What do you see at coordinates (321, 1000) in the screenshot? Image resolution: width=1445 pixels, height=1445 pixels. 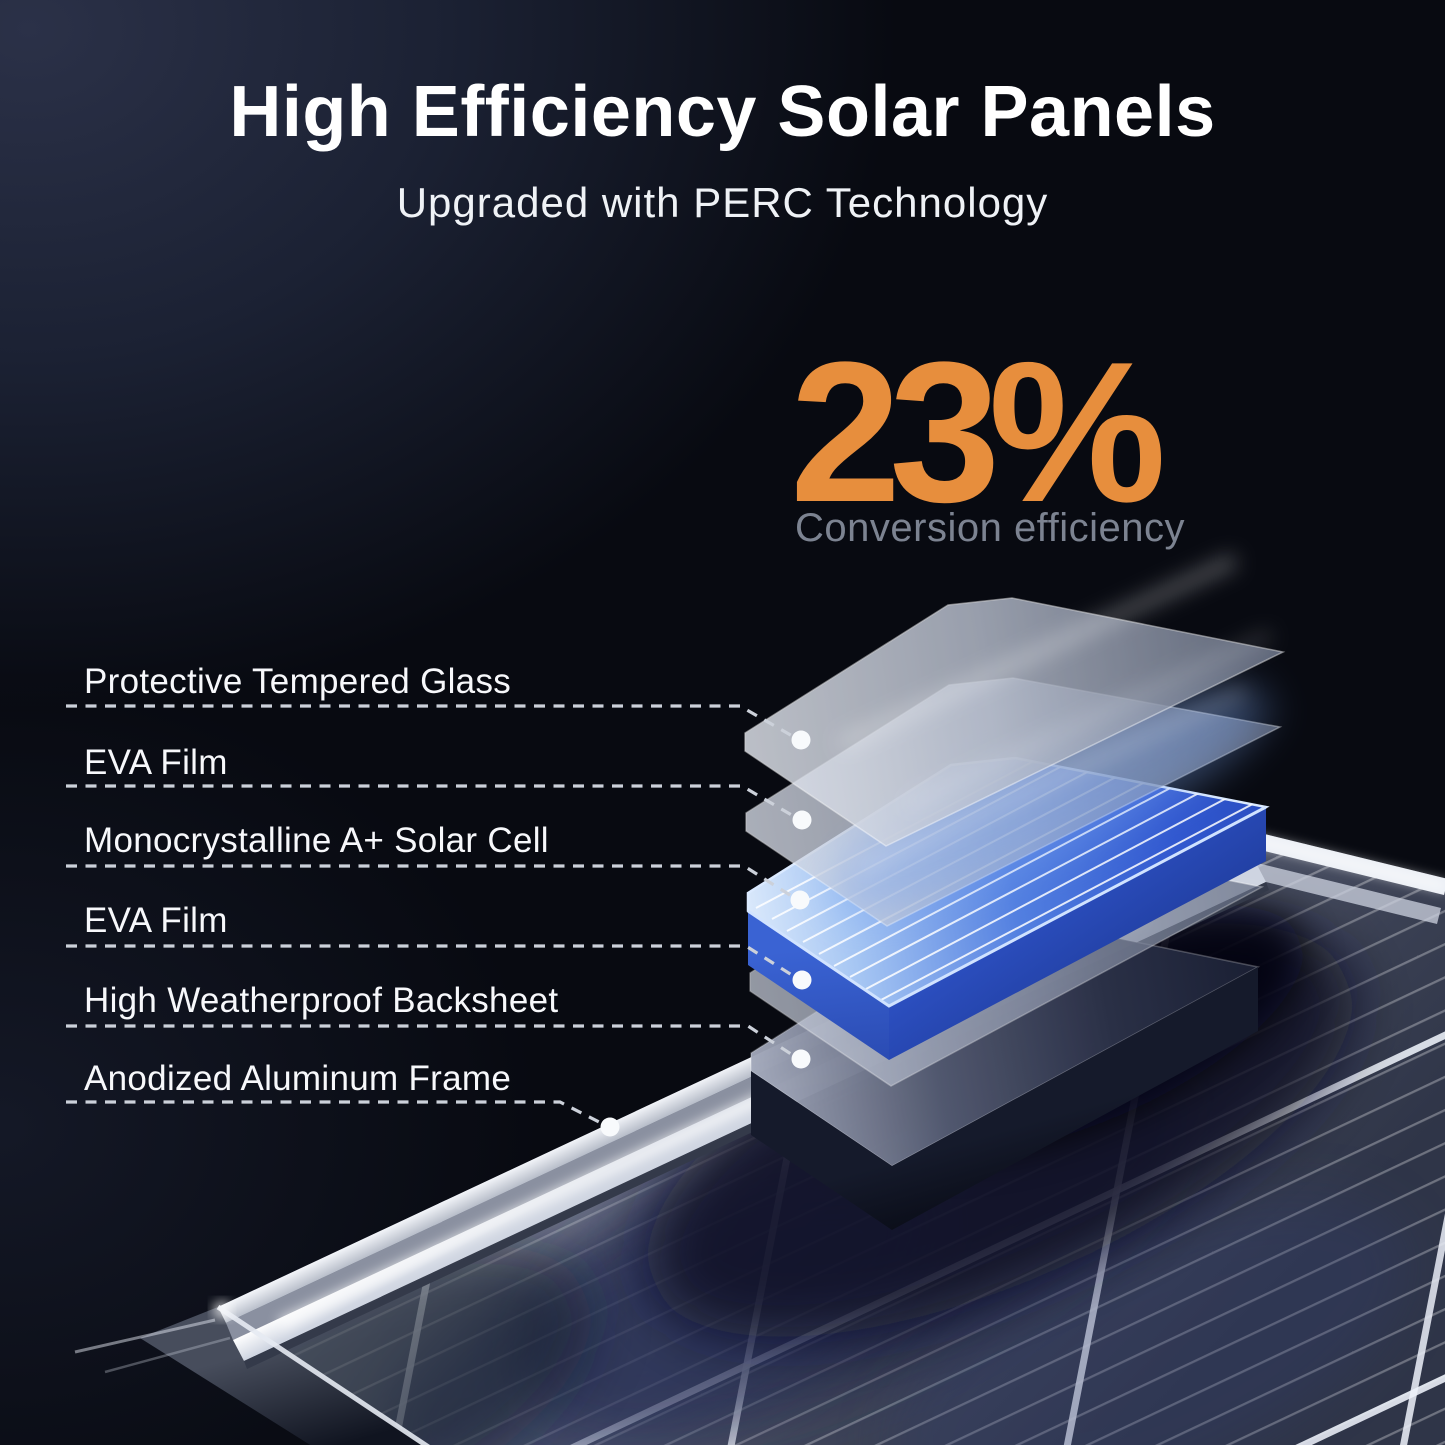 I see `layer-label-backsheet: High Weatherproof Backsheet` at bounding box center [321, 1000].